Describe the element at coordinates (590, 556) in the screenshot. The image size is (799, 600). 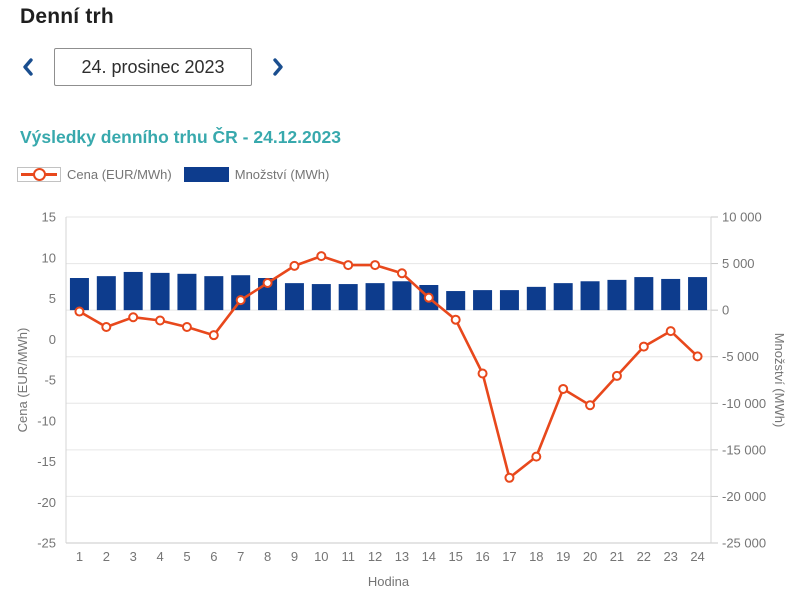
I see `x-axis-tick-label: 20` at that location.